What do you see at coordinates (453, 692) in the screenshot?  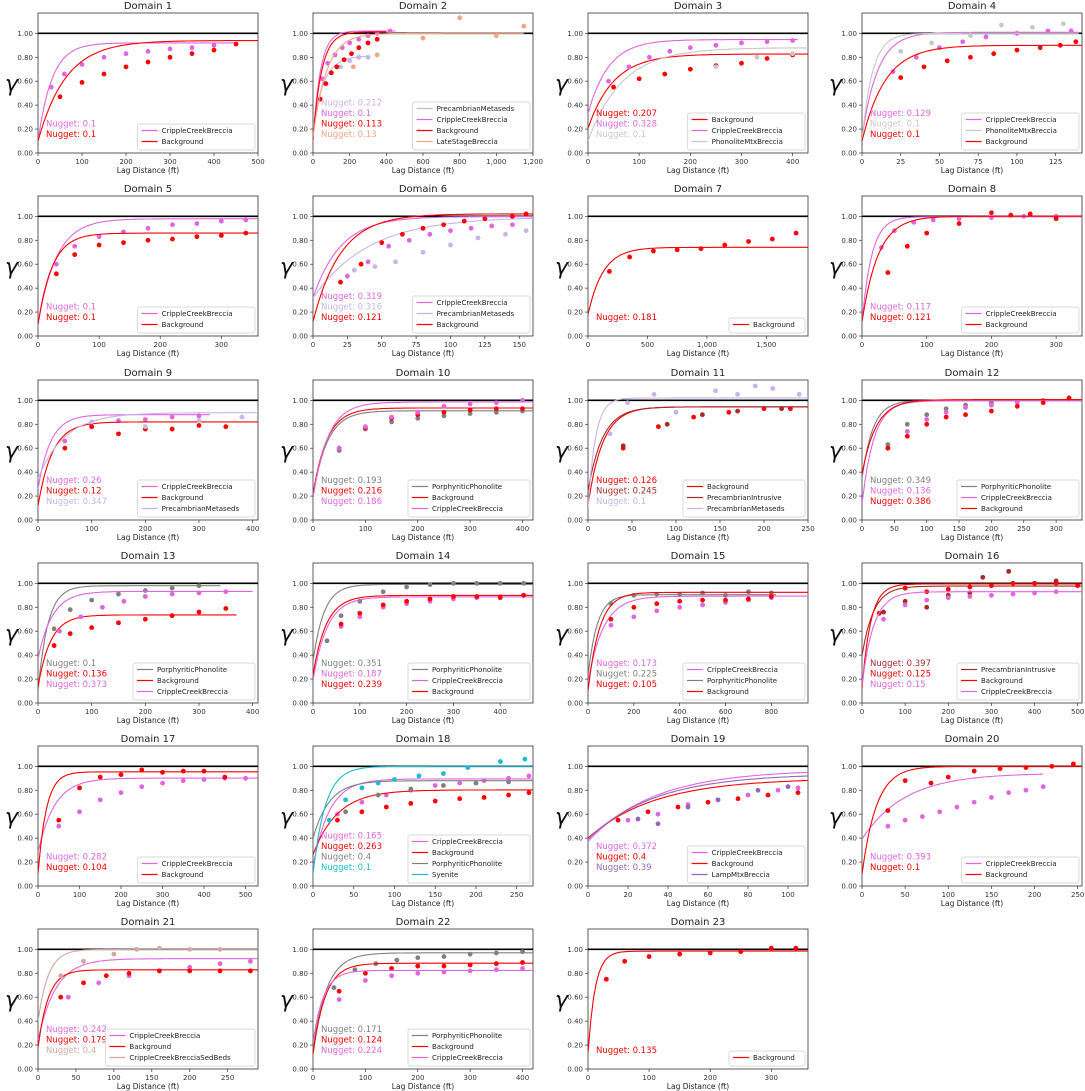 I see `legend-entry: Background` at bounding box center [453, 692].